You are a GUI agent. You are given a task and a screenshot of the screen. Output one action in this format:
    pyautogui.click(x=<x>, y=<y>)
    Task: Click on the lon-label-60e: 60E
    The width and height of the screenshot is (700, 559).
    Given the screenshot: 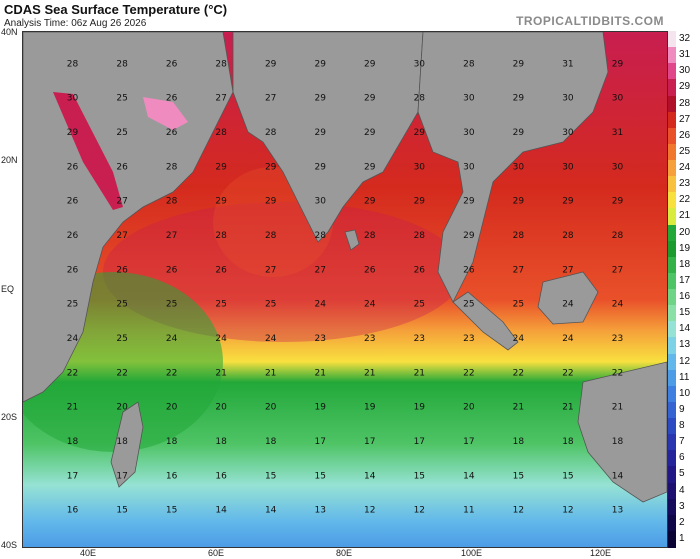 What is the action you would take?
    pyautogui.click(x=216, y=553)
    